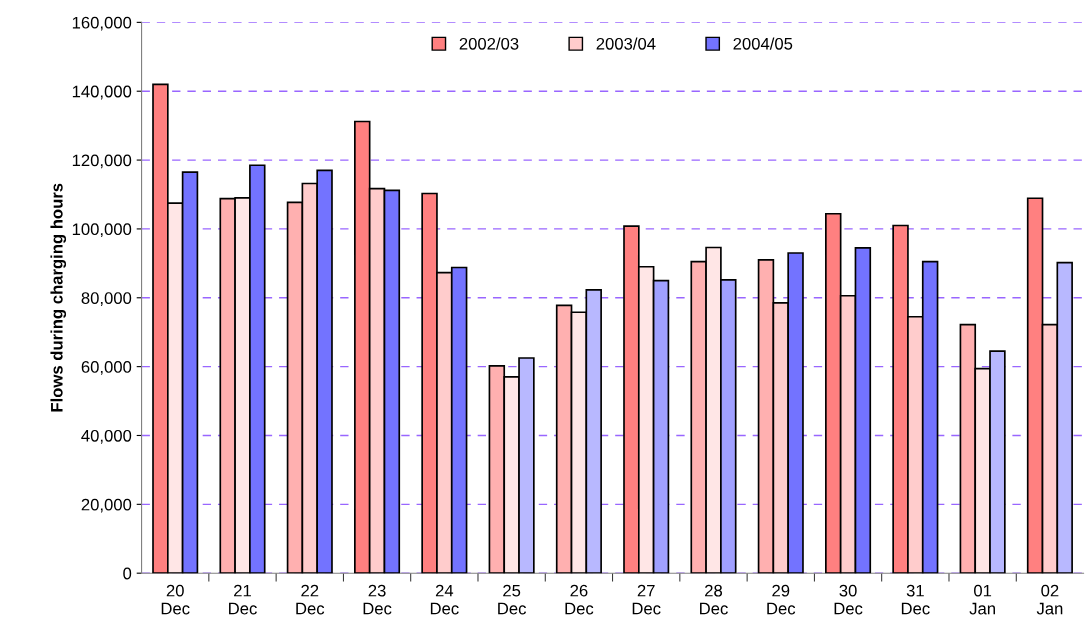 This screenshot has width=1089, height=639. Describe the element at coordinates (781, 599) in the screenshot. I see `x-tick-label: 29 Dec` at that location.